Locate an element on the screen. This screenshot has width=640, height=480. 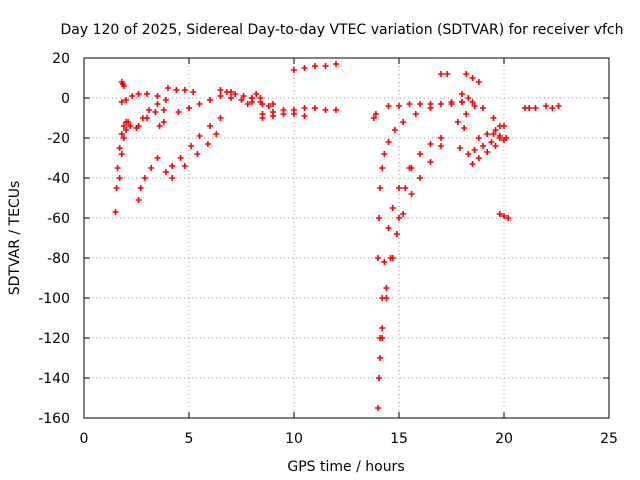
y-tick-label: -160 is located at coordinates (54, 419).